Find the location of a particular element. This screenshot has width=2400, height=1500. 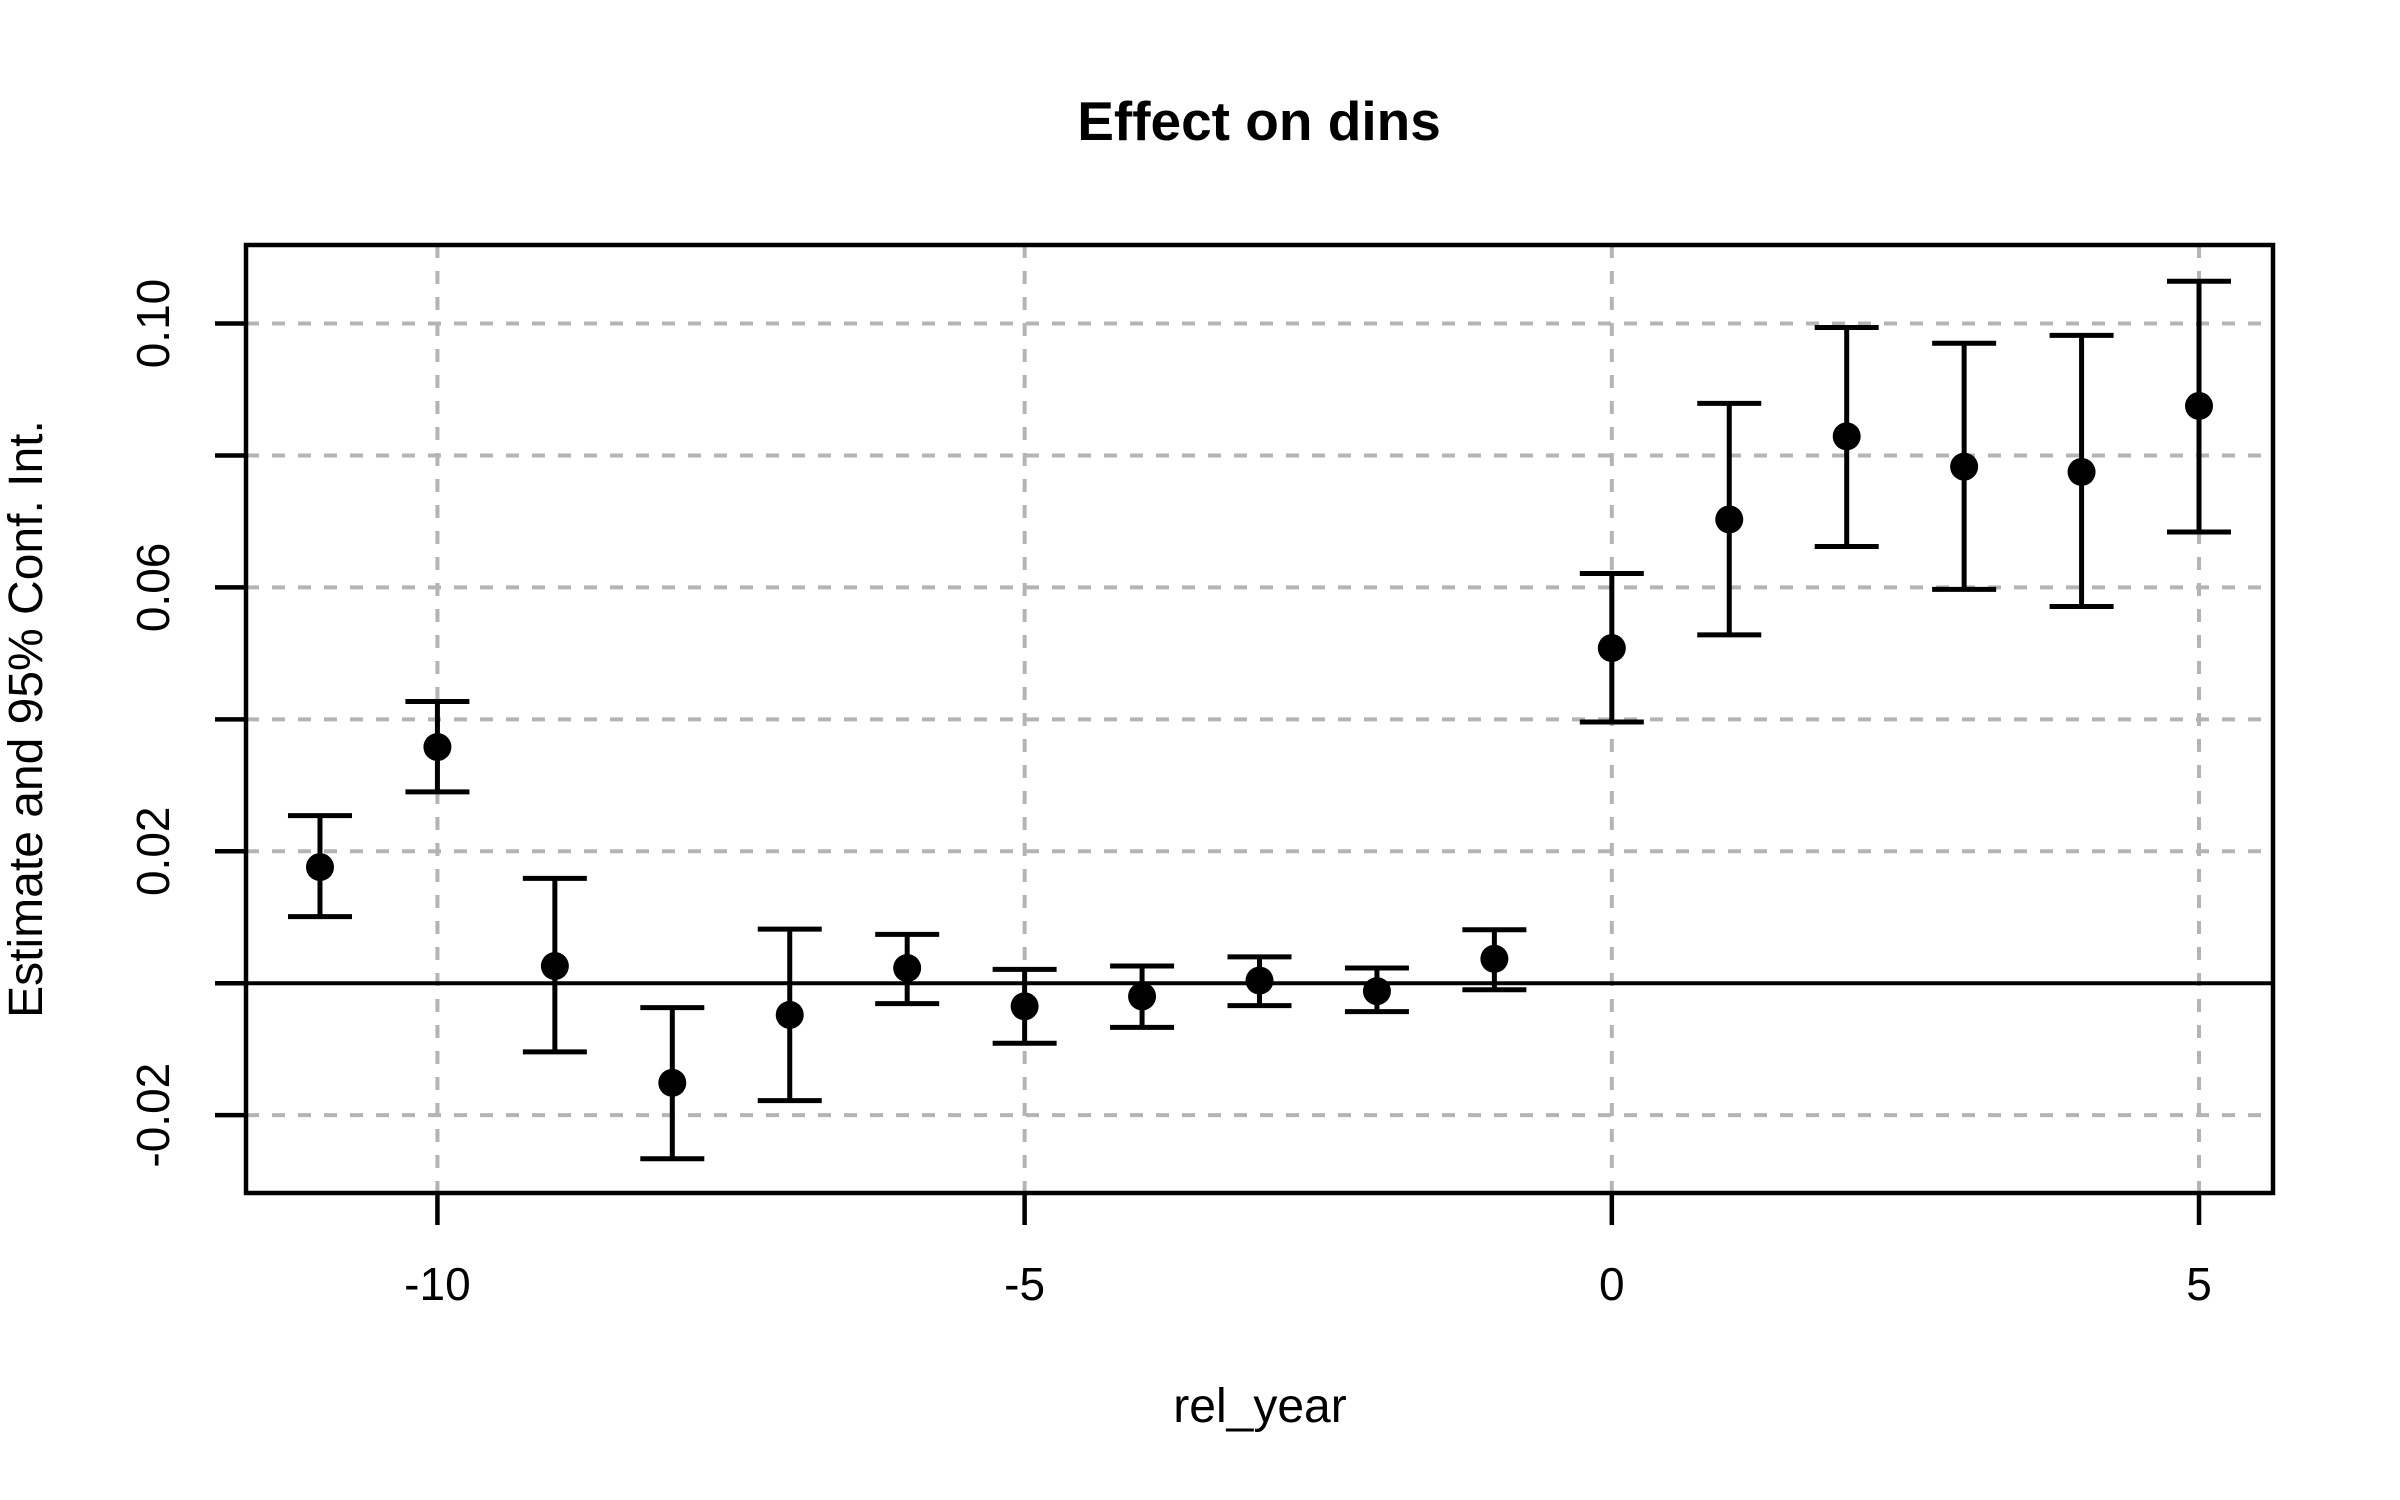

y-tick-label: -0.02 is located at coordinates (153, 1115).